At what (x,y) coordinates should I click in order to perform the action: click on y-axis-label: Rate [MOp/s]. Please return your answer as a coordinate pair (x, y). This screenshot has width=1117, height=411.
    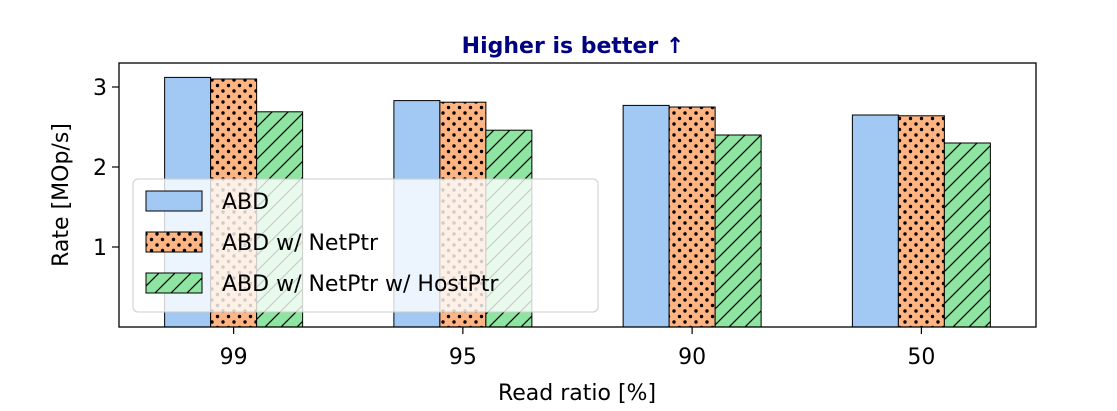
    Looking at the image, I should click on (61, 195).